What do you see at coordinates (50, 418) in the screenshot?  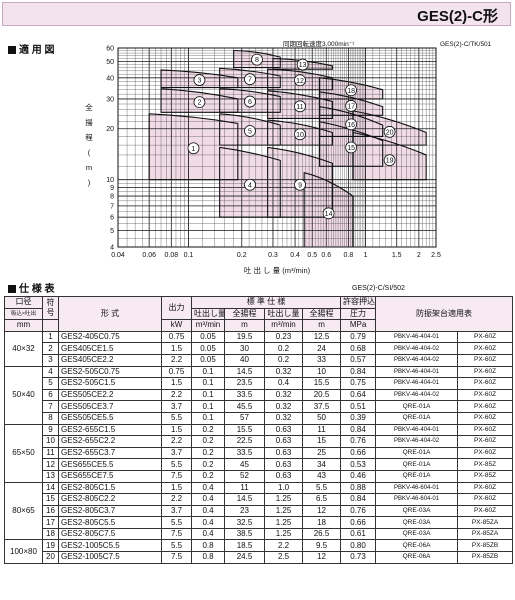 I see `no-cell: 8` at bounding box center [50, 418].